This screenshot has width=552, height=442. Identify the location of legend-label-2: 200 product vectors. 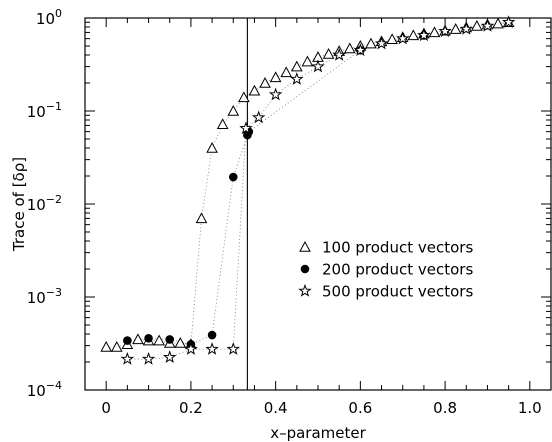
(397, 270).